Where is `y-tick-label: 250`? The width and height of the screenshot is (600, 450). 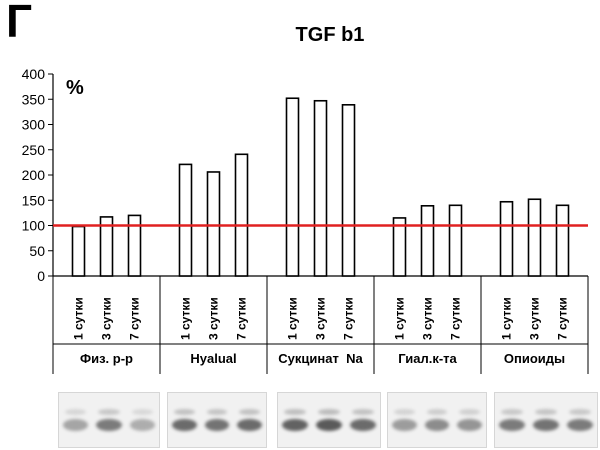 y-tick-label: 250 is located at coordinates (34, 150).